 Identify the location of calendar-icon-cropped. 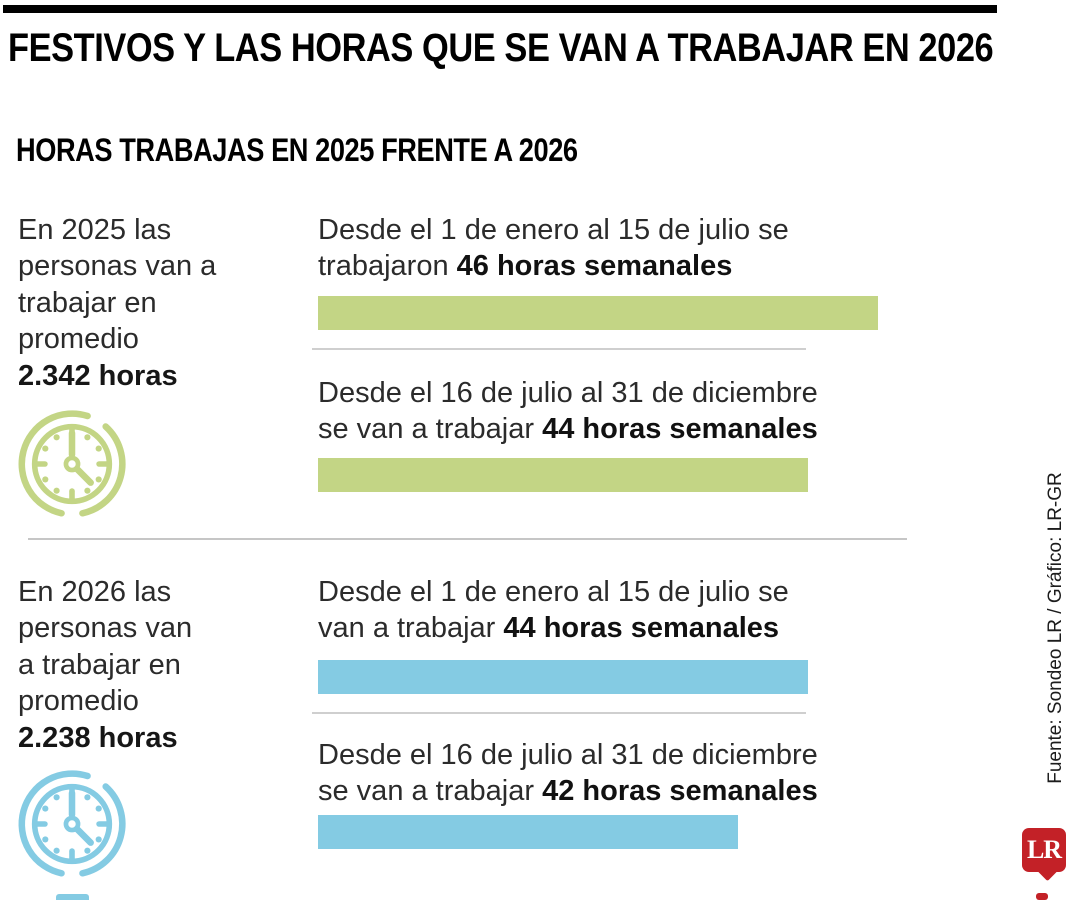
(72, 897).